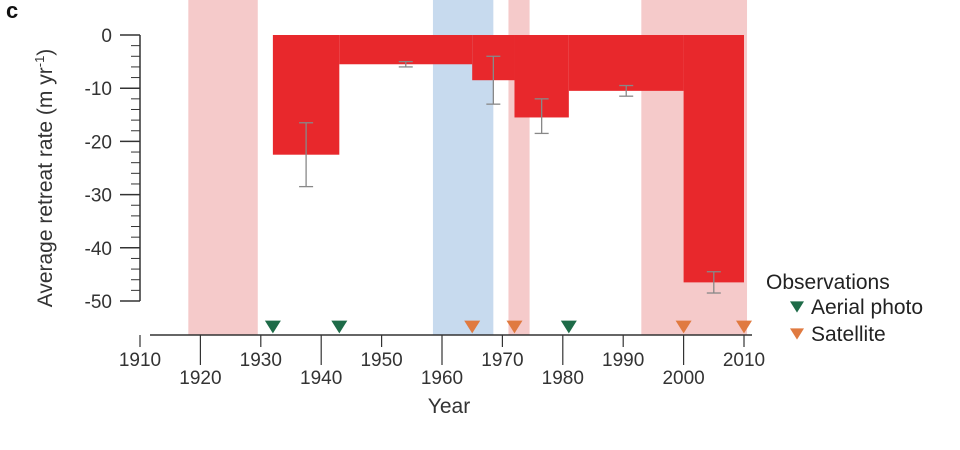  I want to click on x-tick-label: 1950, so click(381, 360).